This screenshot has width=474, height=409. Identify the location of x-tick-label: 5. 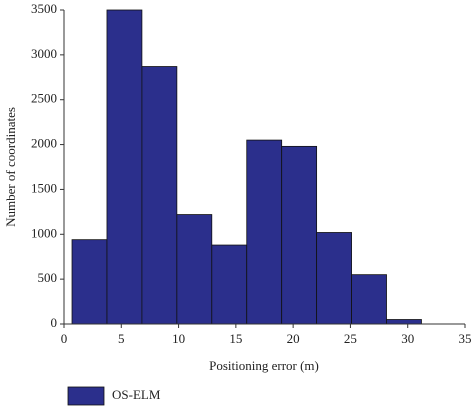
(121, 338).